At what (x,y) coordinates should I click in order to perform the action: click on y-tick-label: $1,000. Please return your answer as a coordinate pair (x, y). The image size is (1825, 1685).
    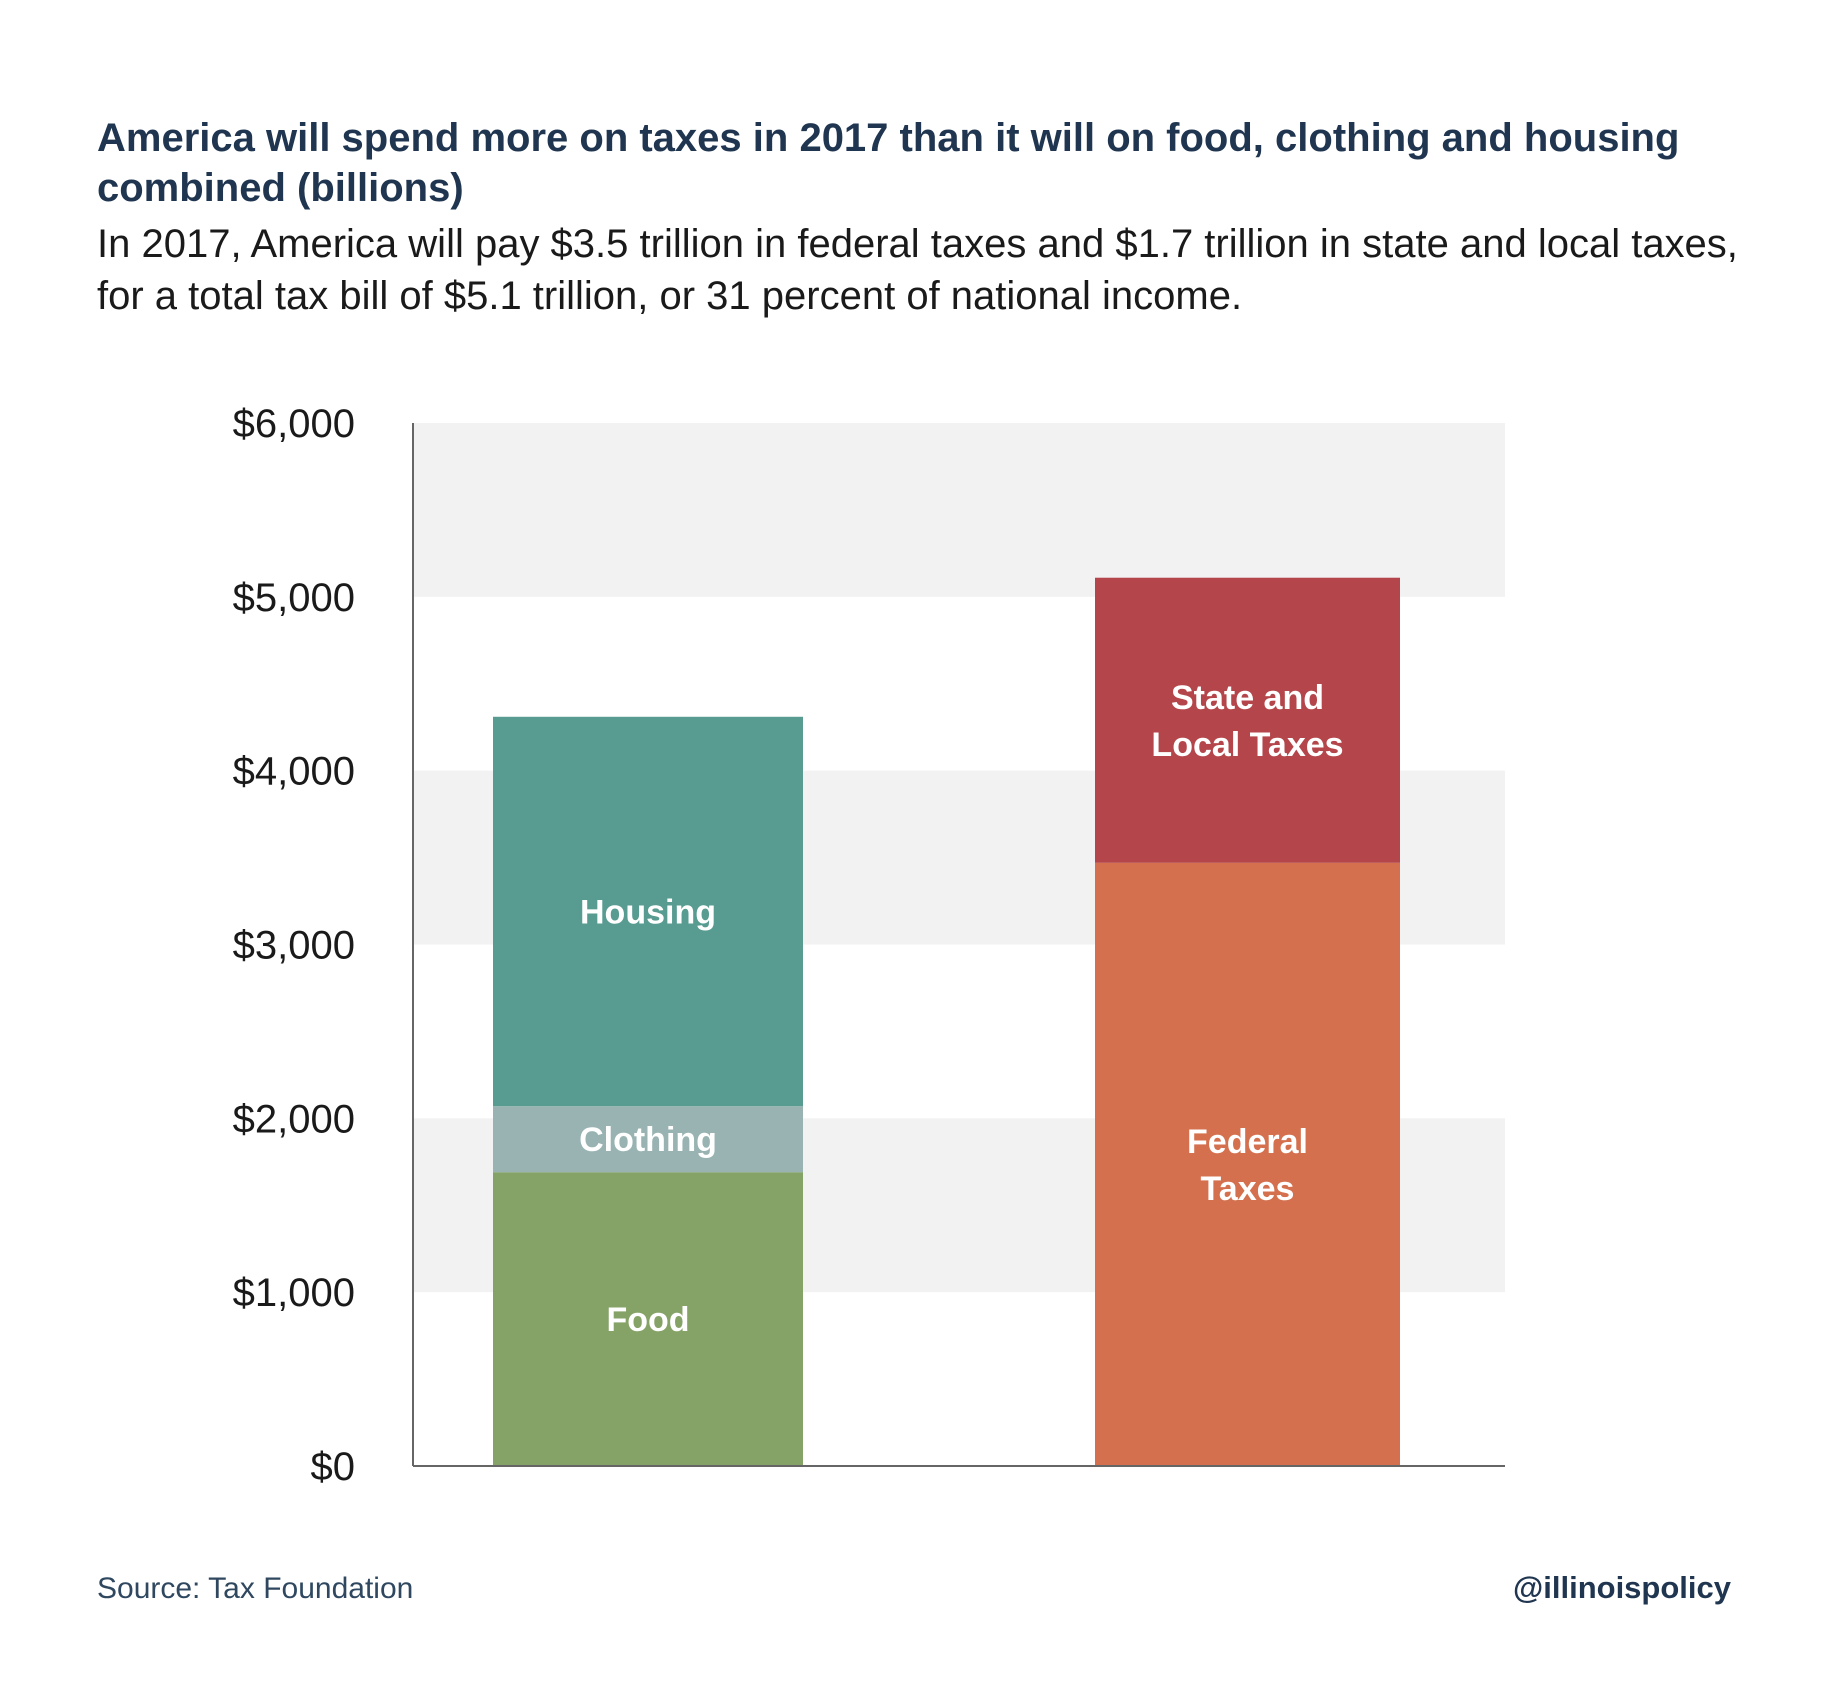
    Looking at the image, I should click on (294, 1293).